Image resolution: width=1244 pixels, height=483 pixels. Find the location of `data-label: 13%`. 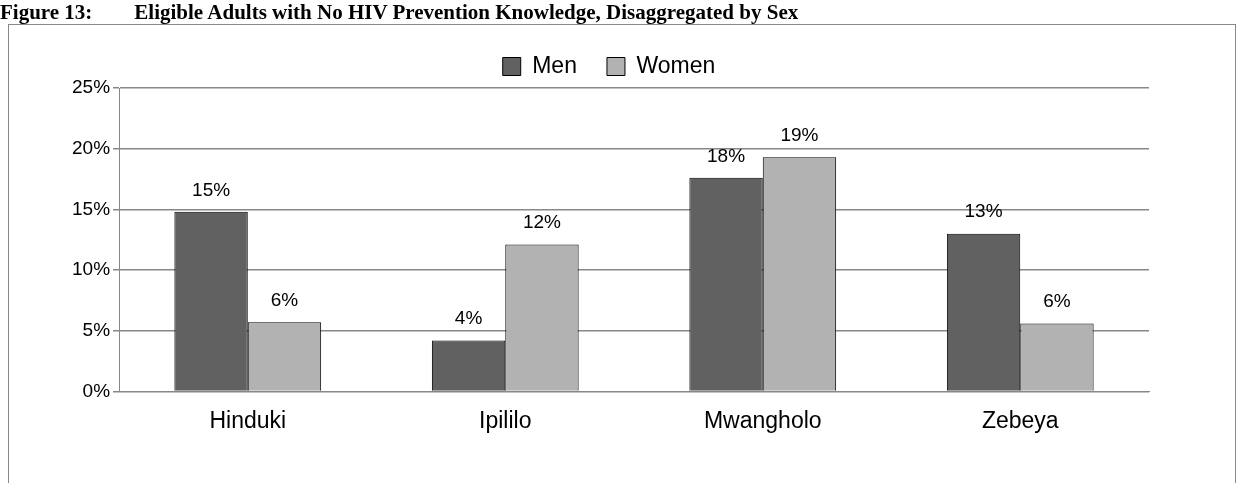

data-label: 13% is located at coordinates (983, 211).